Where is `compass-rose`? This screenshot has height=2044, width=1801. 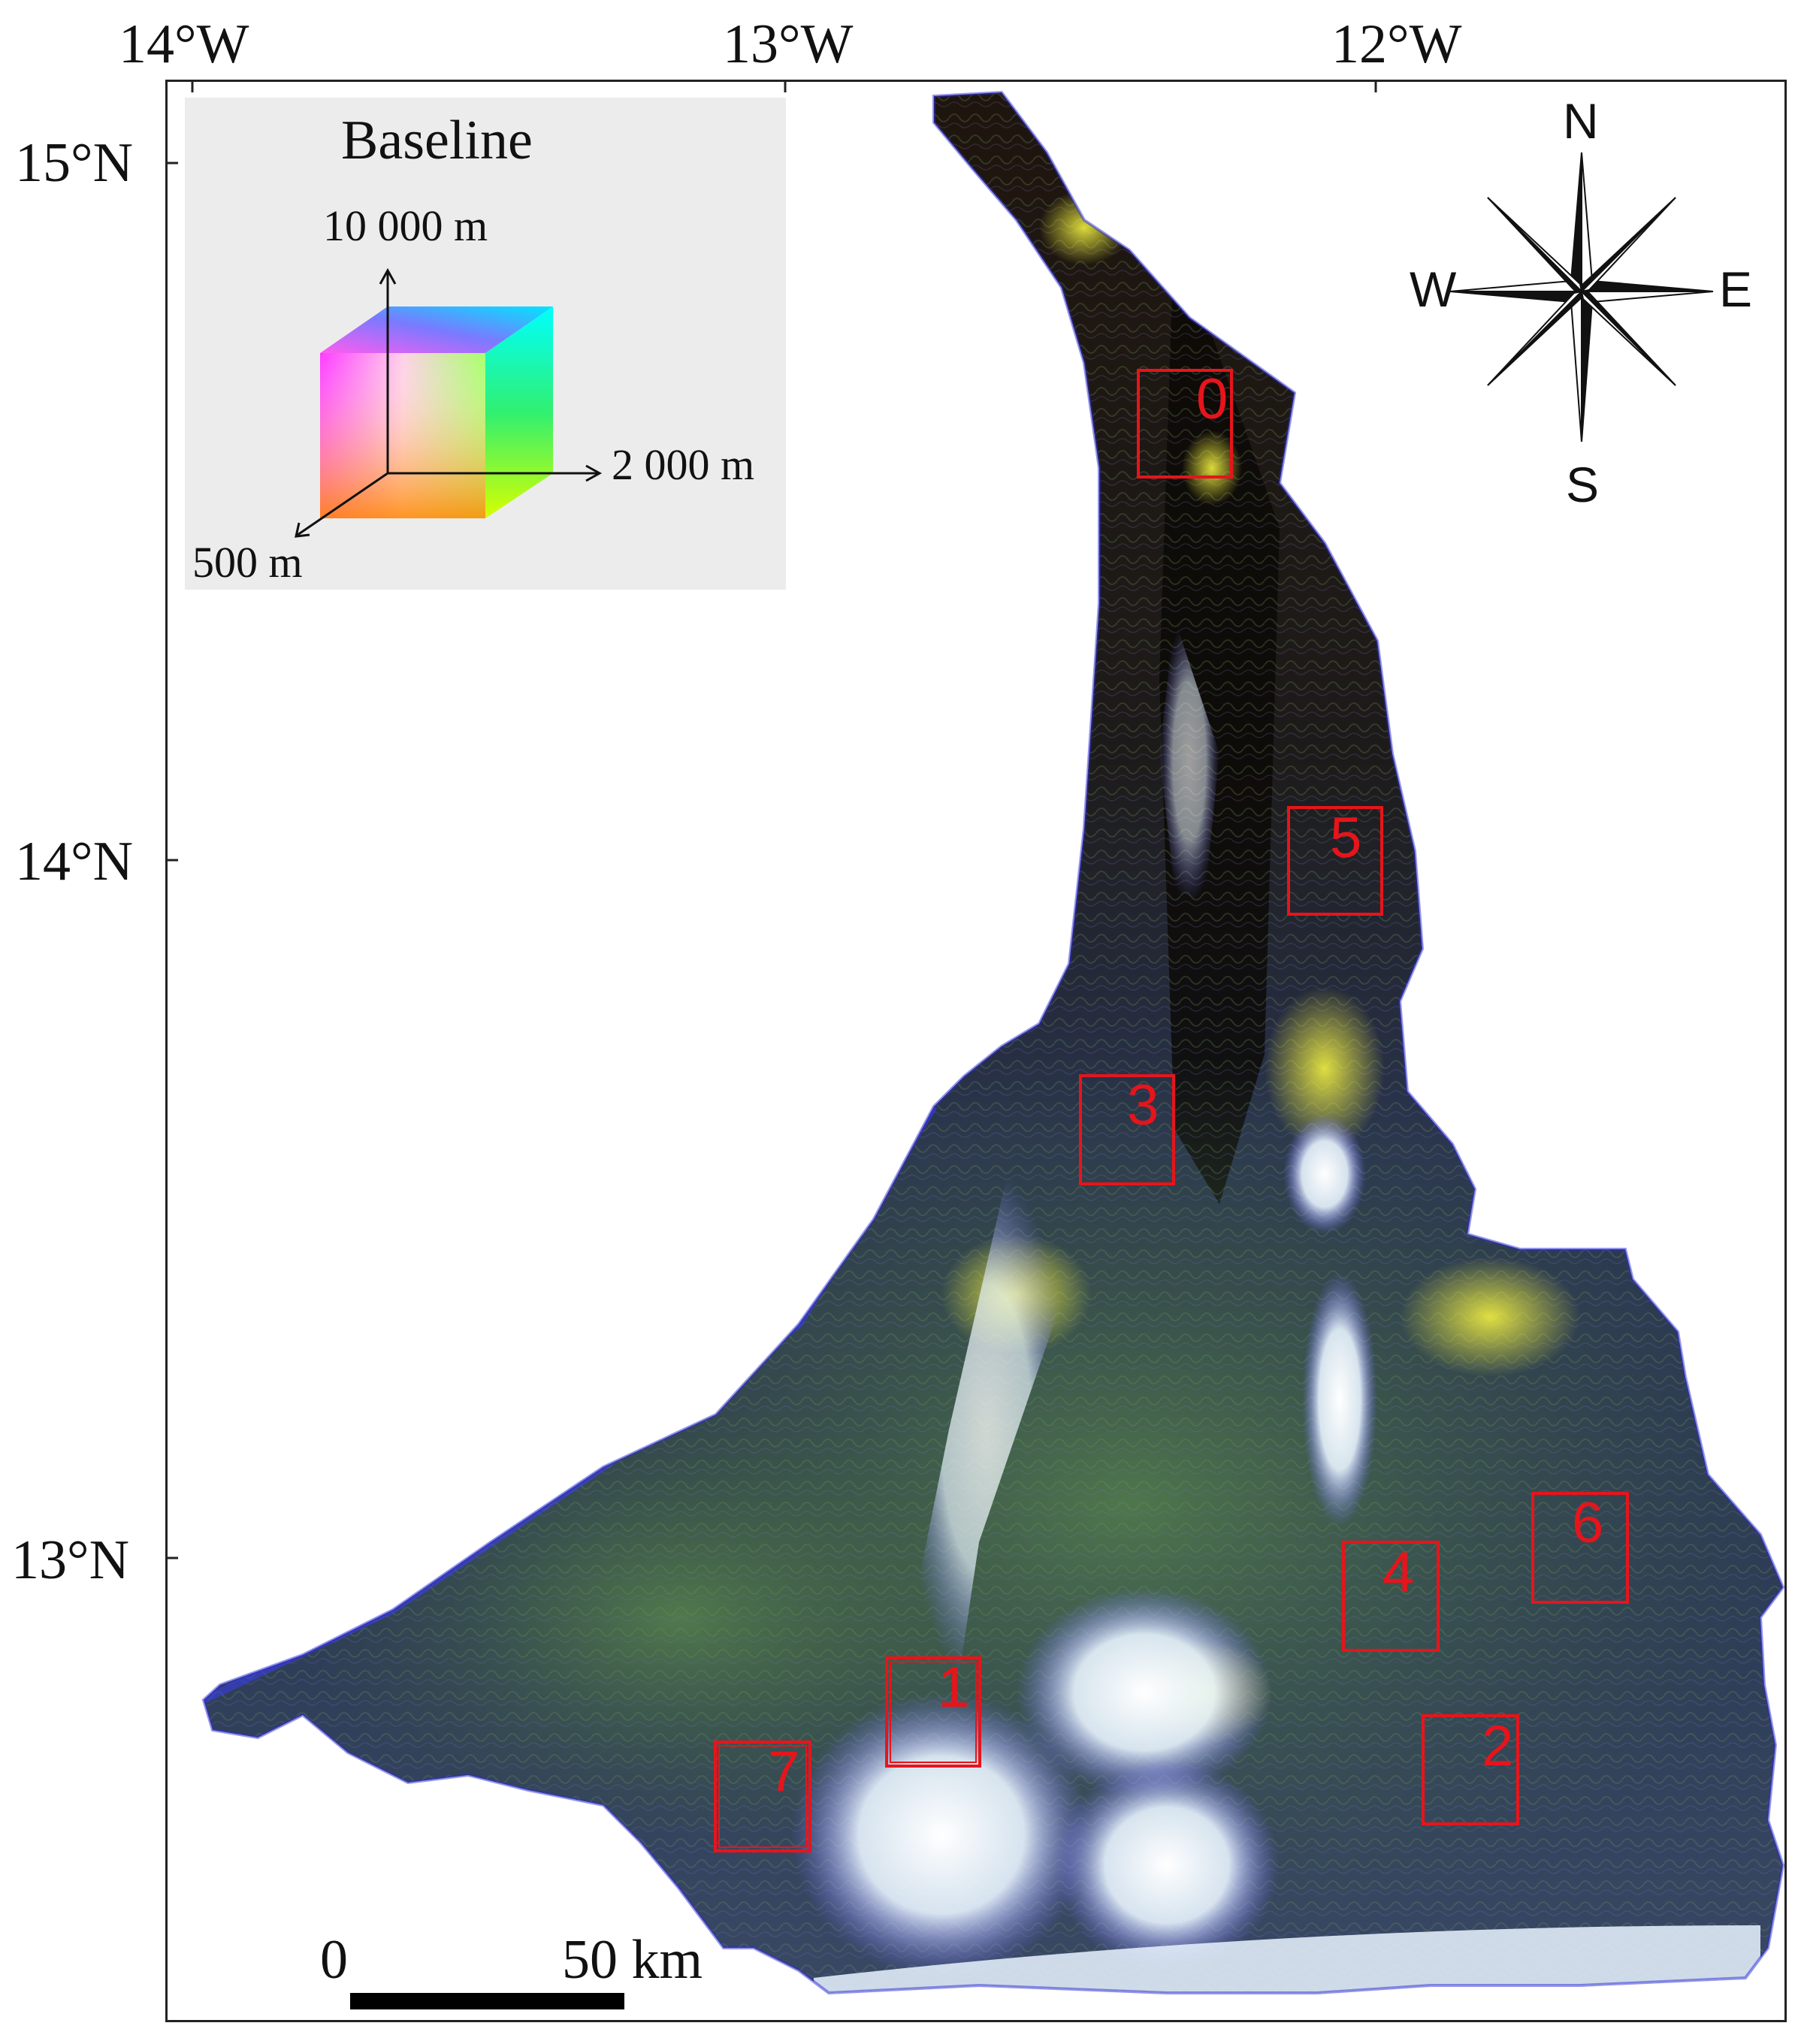 compass-rose is located at coordinates (1581, 297).